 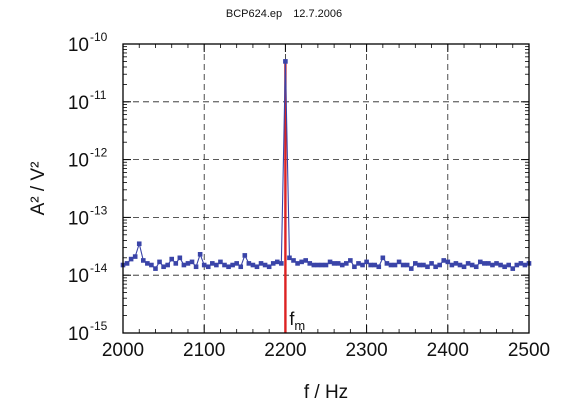 I want to click on x-tick-label: 2100, so click(x=204, y=350).